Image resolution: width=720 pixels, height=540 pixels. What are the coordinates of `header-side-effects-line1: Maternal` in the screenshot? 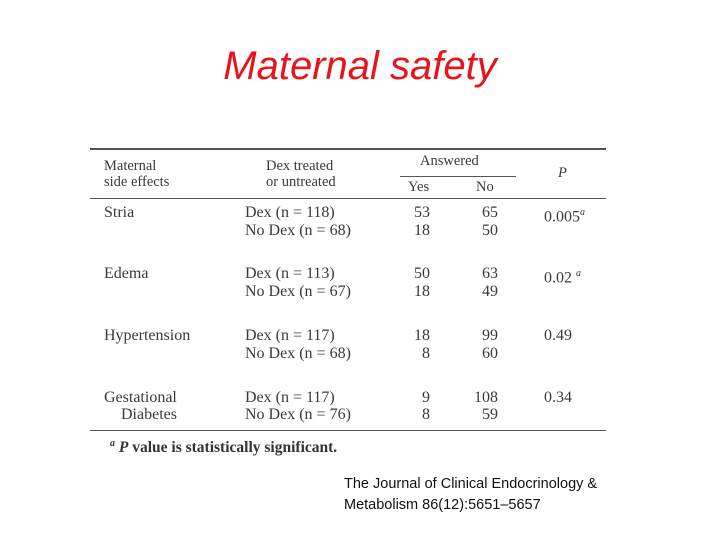 It's located at (130, 166).